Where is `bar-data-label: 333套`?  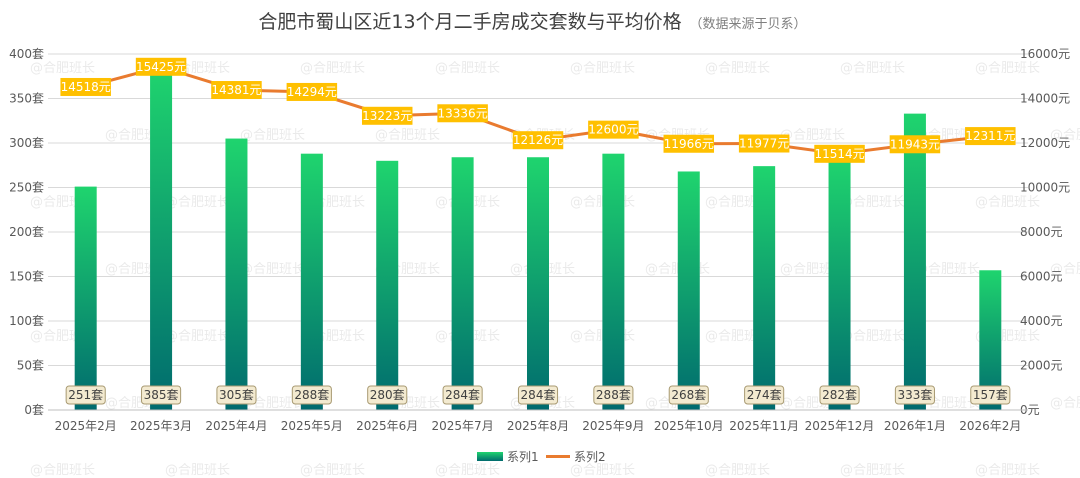 bar-data-label: 333套 is located at coordinates (914, 395).